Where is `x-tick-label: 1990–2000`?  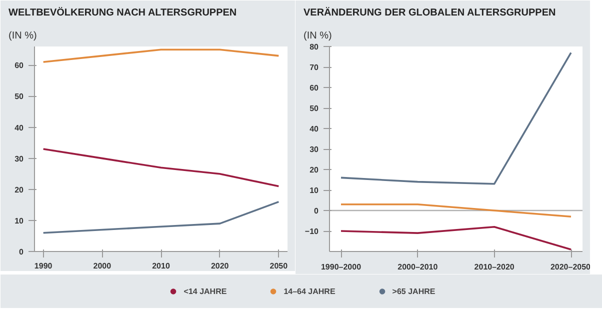 x-tick-label: 1990–2000 is located at coordinates (341, 267).